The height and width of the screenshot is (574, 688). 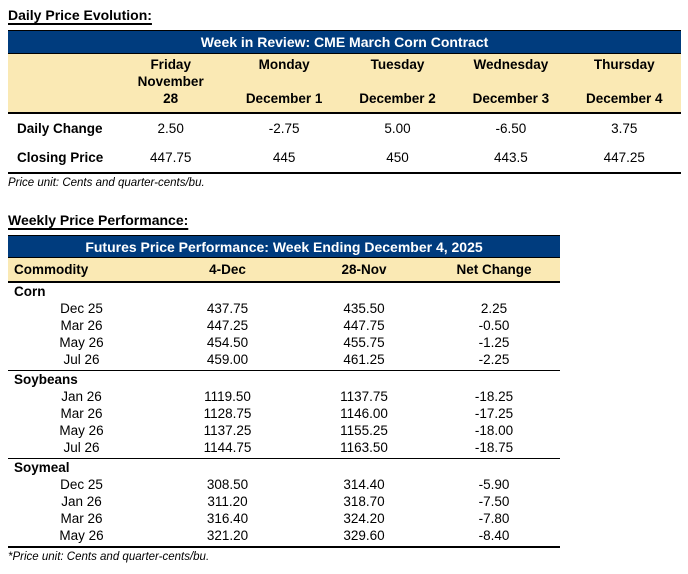 I want to click on weekly-price-performance-title: Weekly Price Performance:, so click(x=98, y=220).